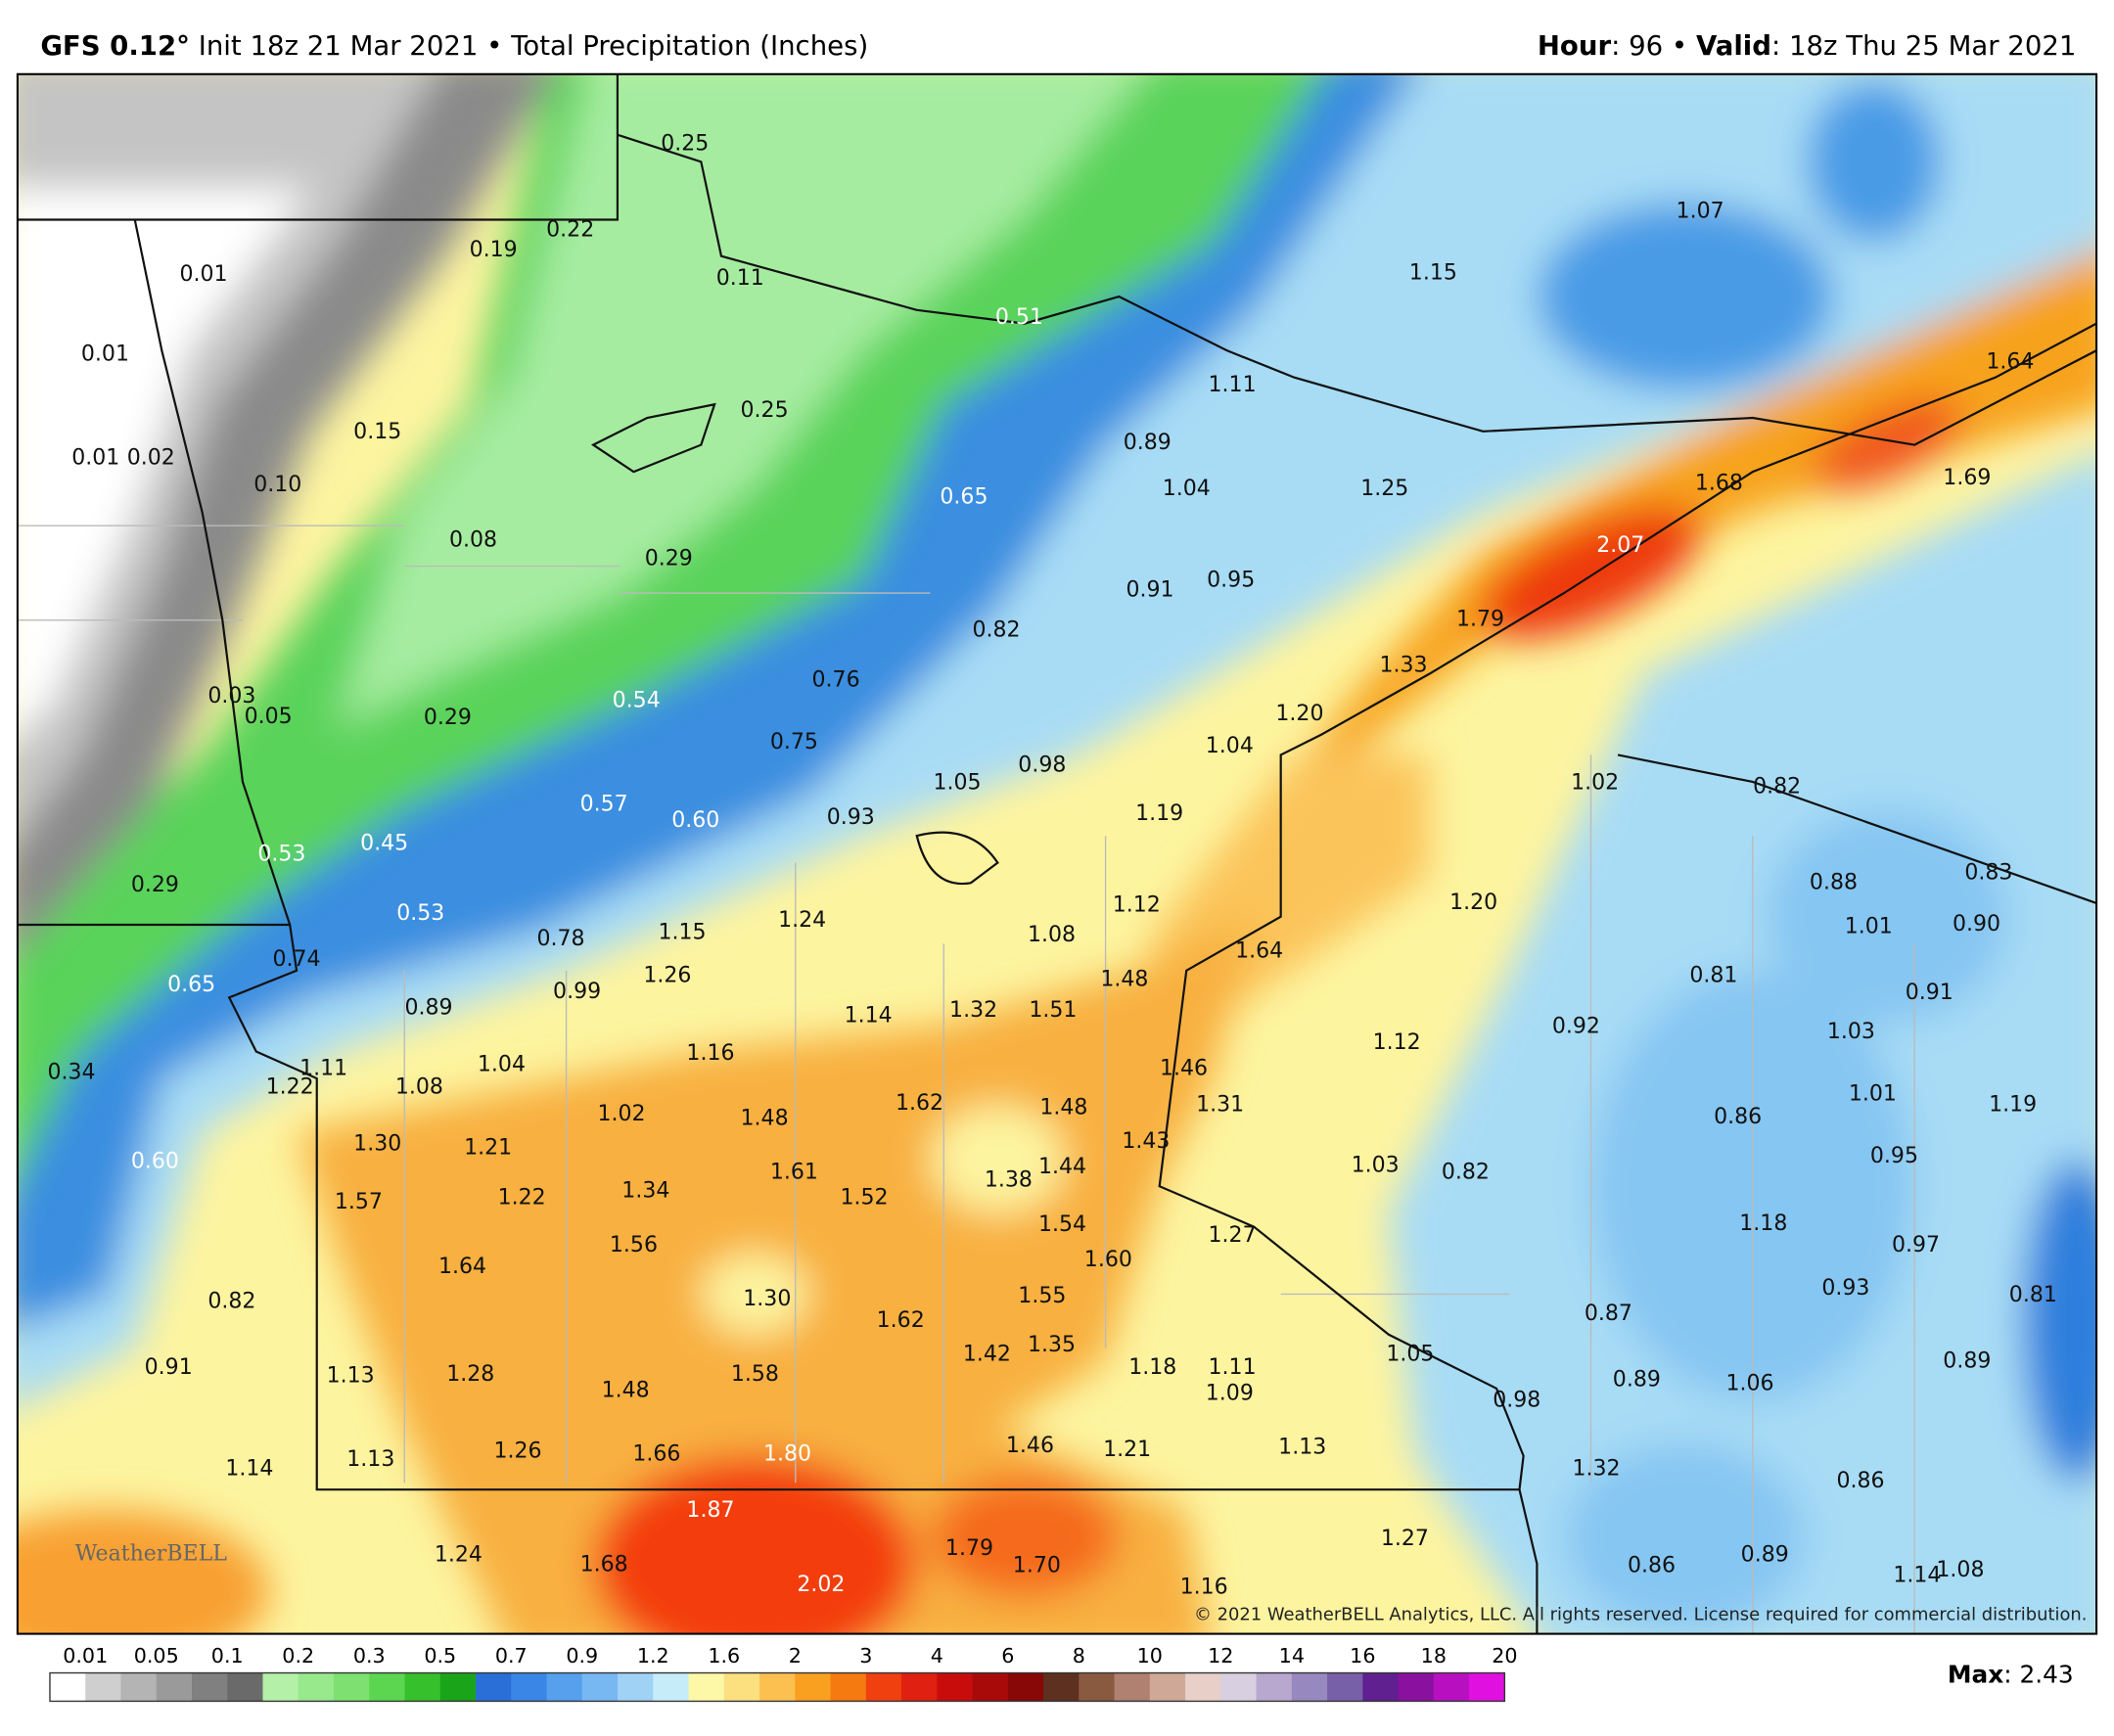 This screenshot has width=2114, height=1736. Describe the element at coordinates (1505, 1656) in the screenshot. I see `colorbar-label: 20` at that location.